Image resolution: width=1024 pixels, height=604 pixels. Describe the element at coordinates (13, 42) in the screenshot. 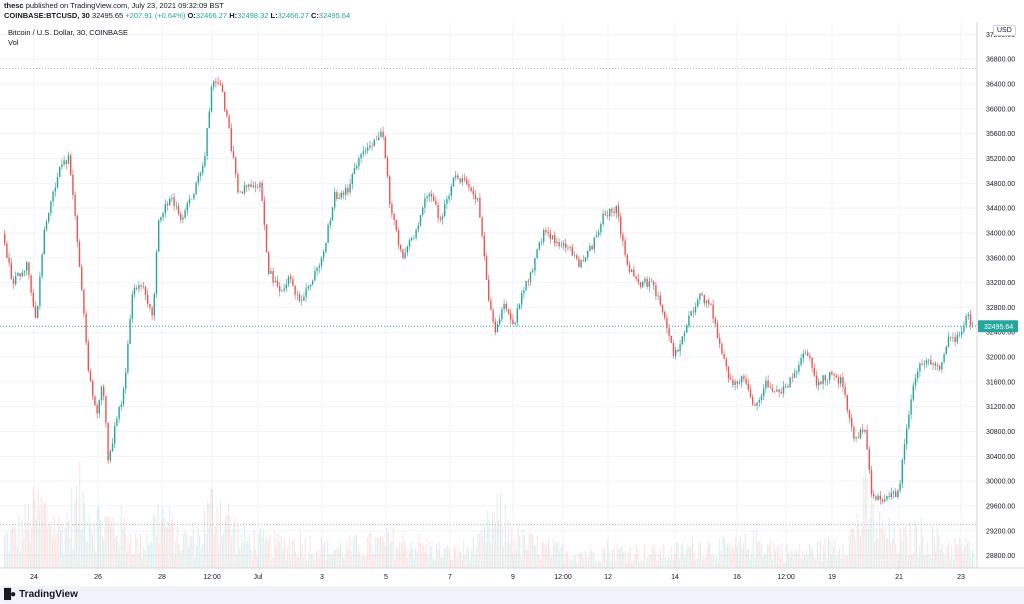

I see `volume-indicator-label: Vol` at that location.